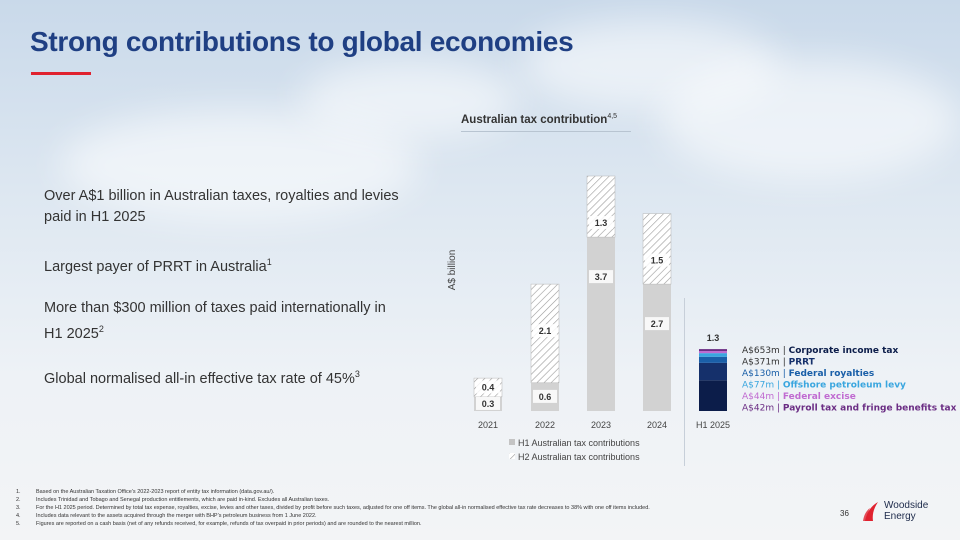  What do you see at coordinates (302, 41) in the screenshot?
I see `slide-title: Strong contributions to global economies` at bounding box center [302, 41].